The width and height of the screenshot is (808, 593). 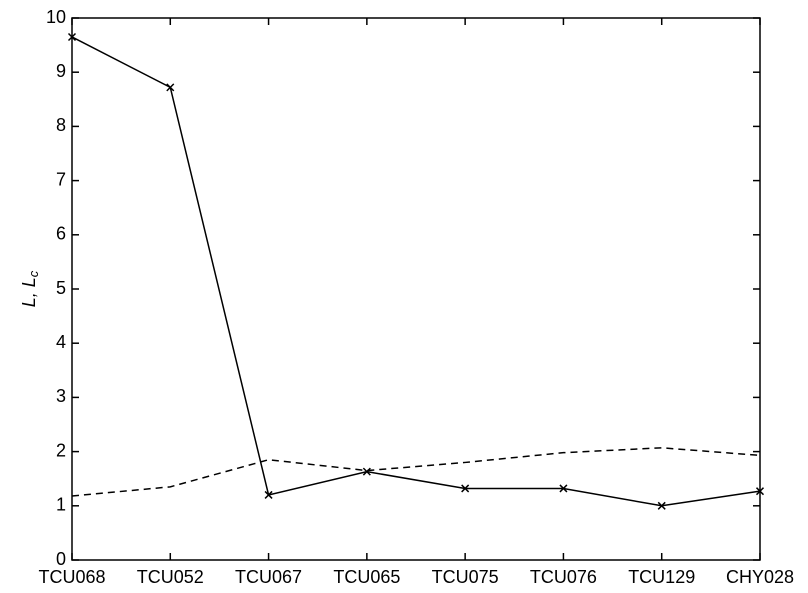 I want to click on x-tick-label: TCU052, so click(x=170, y=577).